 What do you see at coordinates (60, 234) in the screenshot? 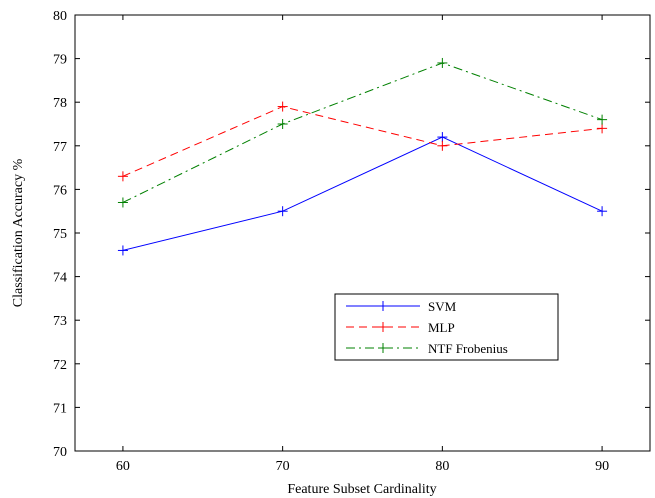
I see `y-tick-label: 75` at bounding box center [60, 234].